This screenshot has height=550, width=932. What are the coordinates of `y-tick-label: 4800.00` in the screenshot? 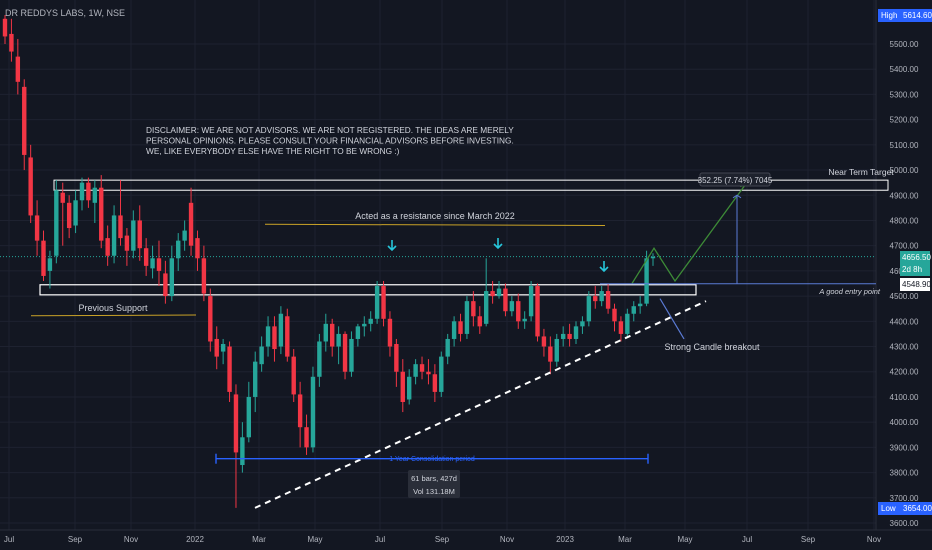 It's located at (904, 220).